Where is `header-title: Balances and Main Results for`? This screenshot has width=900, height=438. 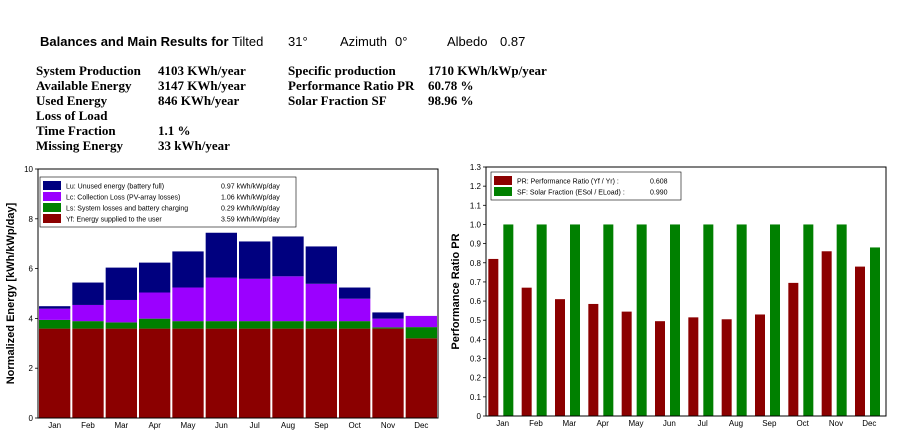
header-title: Balances and Main Results for is located at coordinates (134, 41).